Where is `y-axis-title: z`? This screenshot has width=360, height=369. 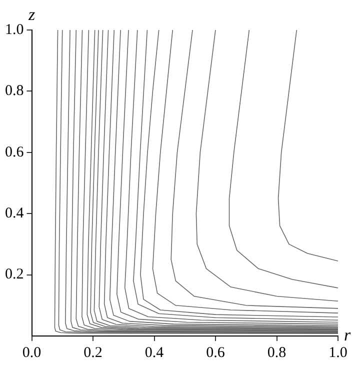
y-axis-title: z is located at coordinates (31, 14).